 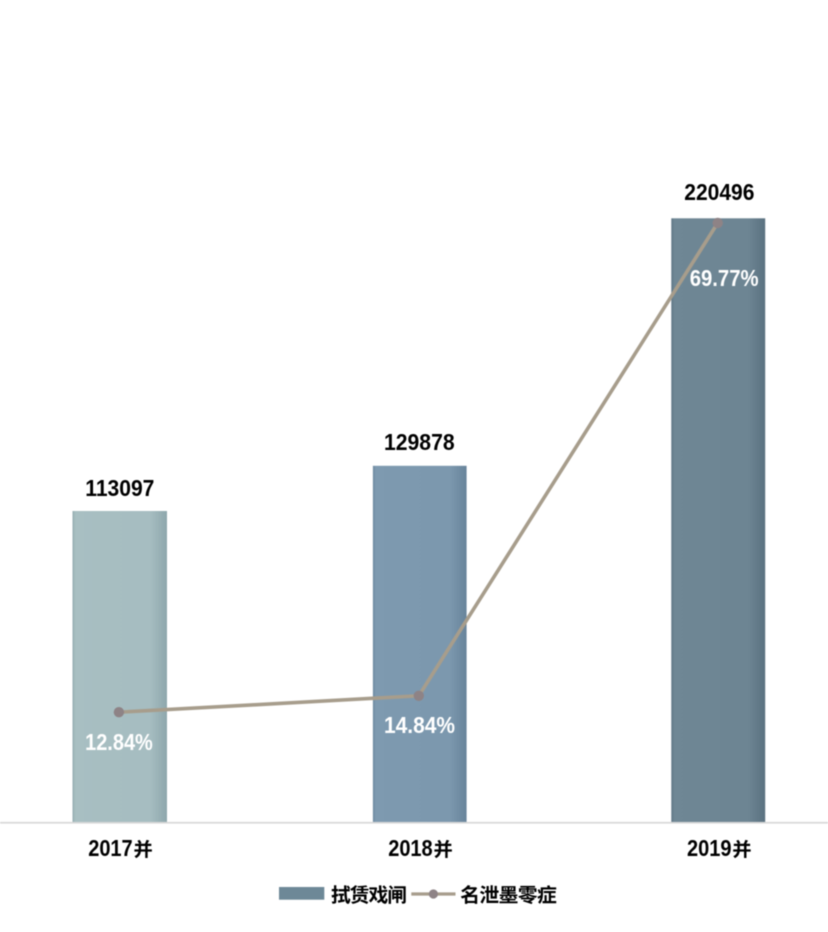 I want to click on svg-text: 69.77%, so click(x=724, y=278).